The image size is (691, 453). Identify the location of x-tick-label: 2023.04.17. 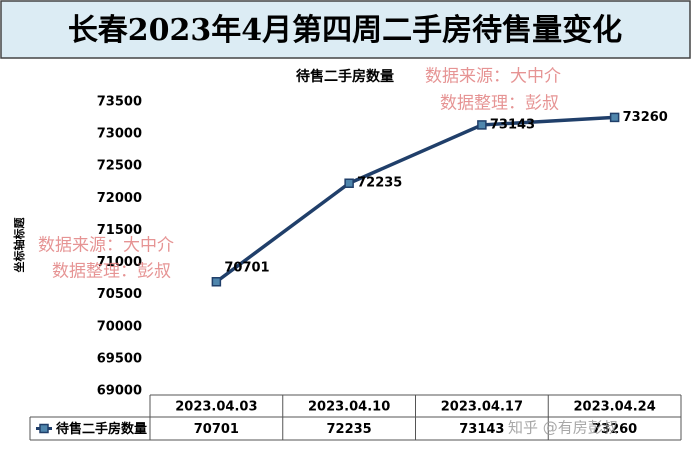
(482, 407).